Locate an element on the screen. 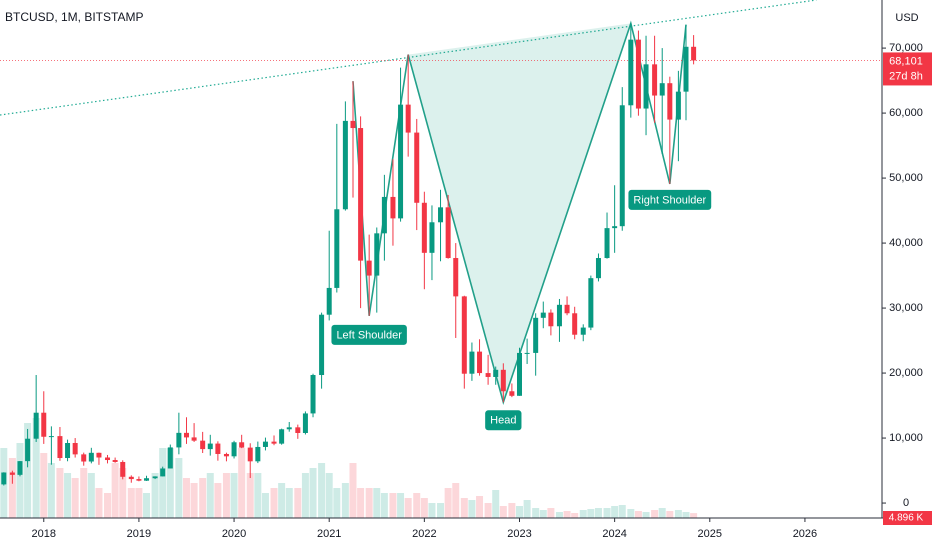 The height and width of the screenshot is (550, 932). x-tick-label: 2019 is located at coordinates (139, 534).